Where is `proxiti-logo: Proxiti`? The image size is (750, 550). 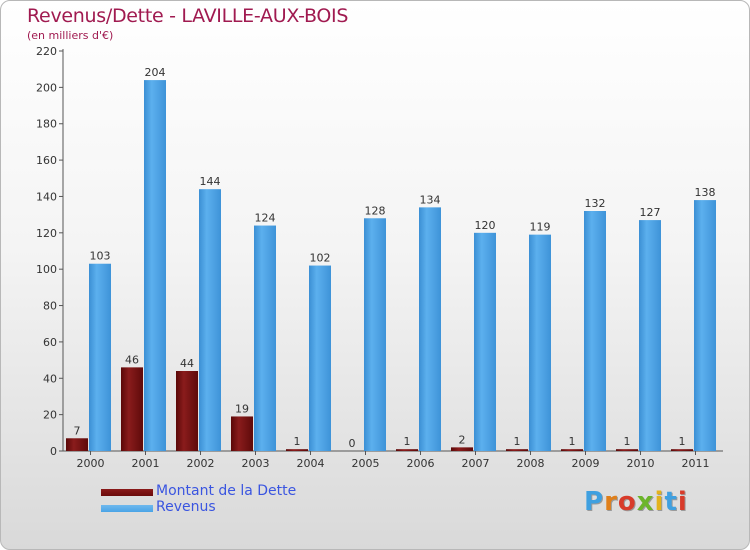
proxiti-logo: Proxiti is located at coordinates (636, 502).